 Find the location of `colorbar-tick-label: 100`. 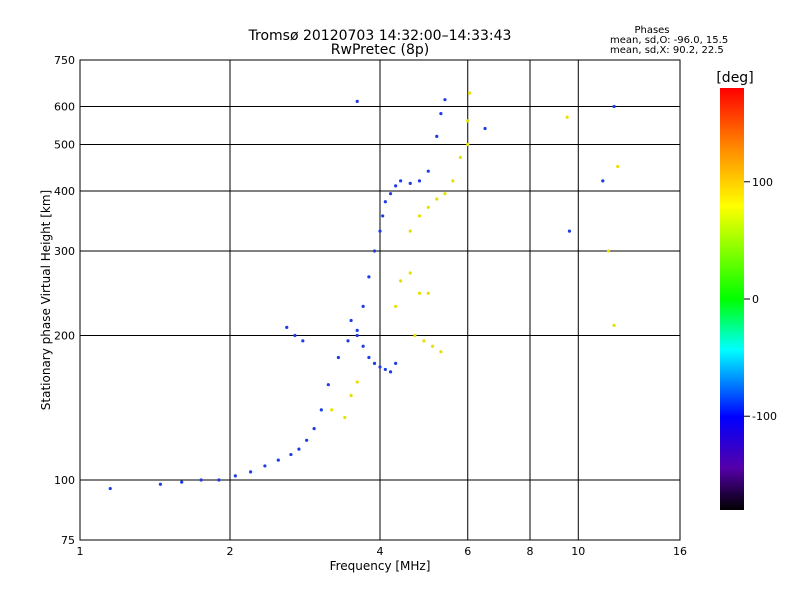

colorbar-tick-label: 100 is located at coordinates (762, 182).